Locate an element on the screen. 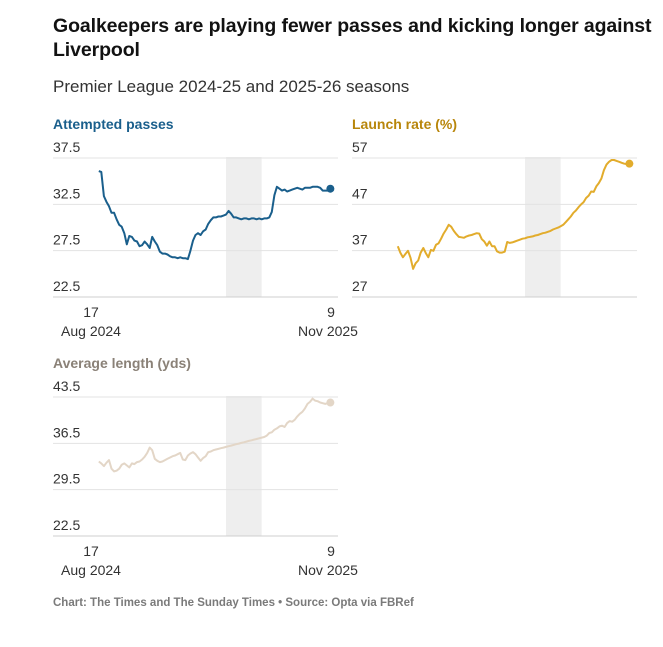 Image resolution: width=663 pixels, height=647 pixels. panel-title: Attempted passes is located at coordinates (113, 124).